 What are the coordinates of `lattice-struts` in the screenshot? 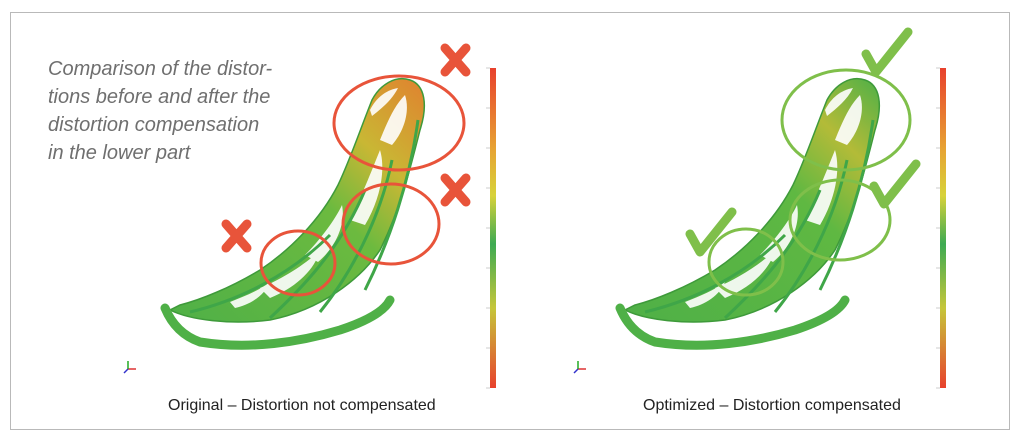 It's located at (304, 219).